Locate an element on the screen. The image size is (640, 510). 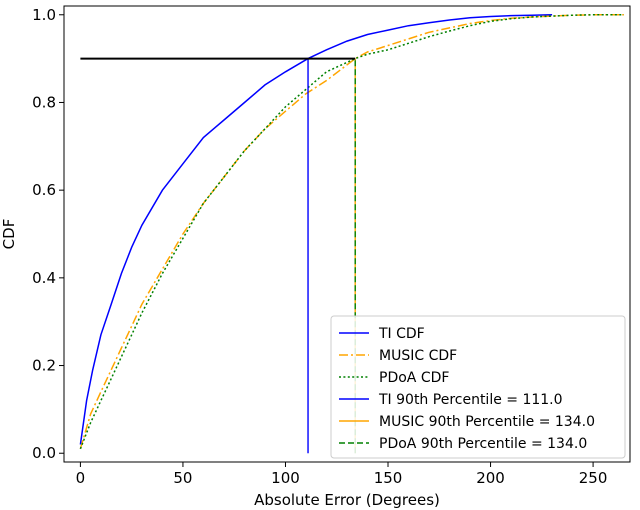
y-tick-label: 0.0 is located at coordinates (44, 453).